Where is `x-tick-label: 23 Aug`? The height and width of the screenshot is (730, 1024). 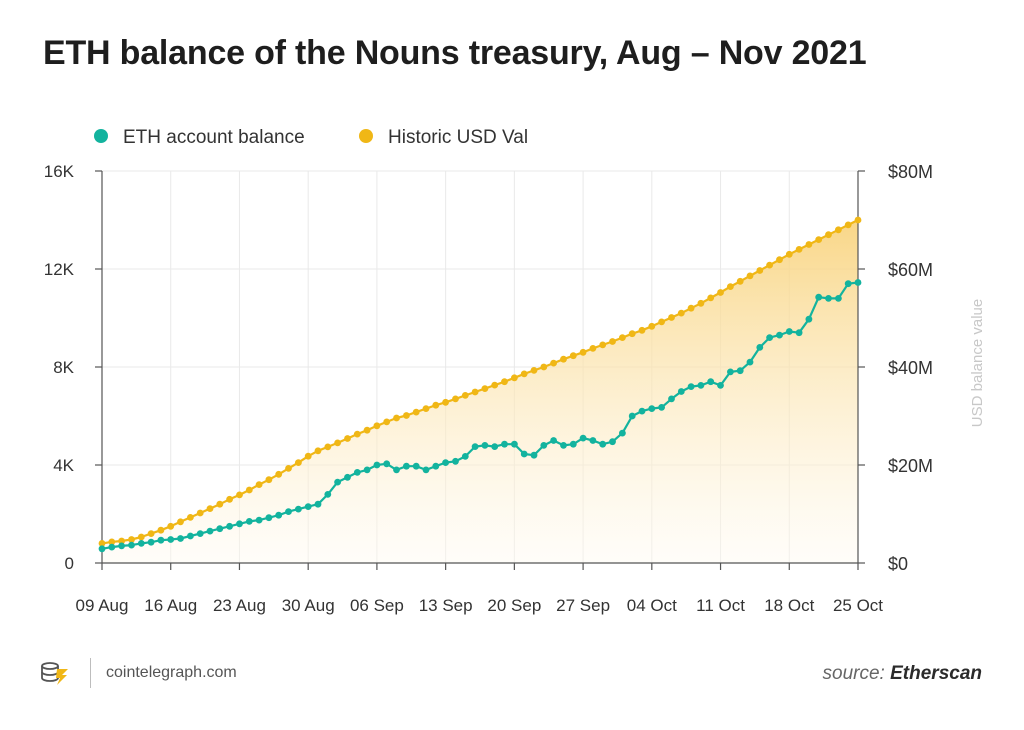
x-tick-label: 23 Aug is located at coordinates (239, 605).